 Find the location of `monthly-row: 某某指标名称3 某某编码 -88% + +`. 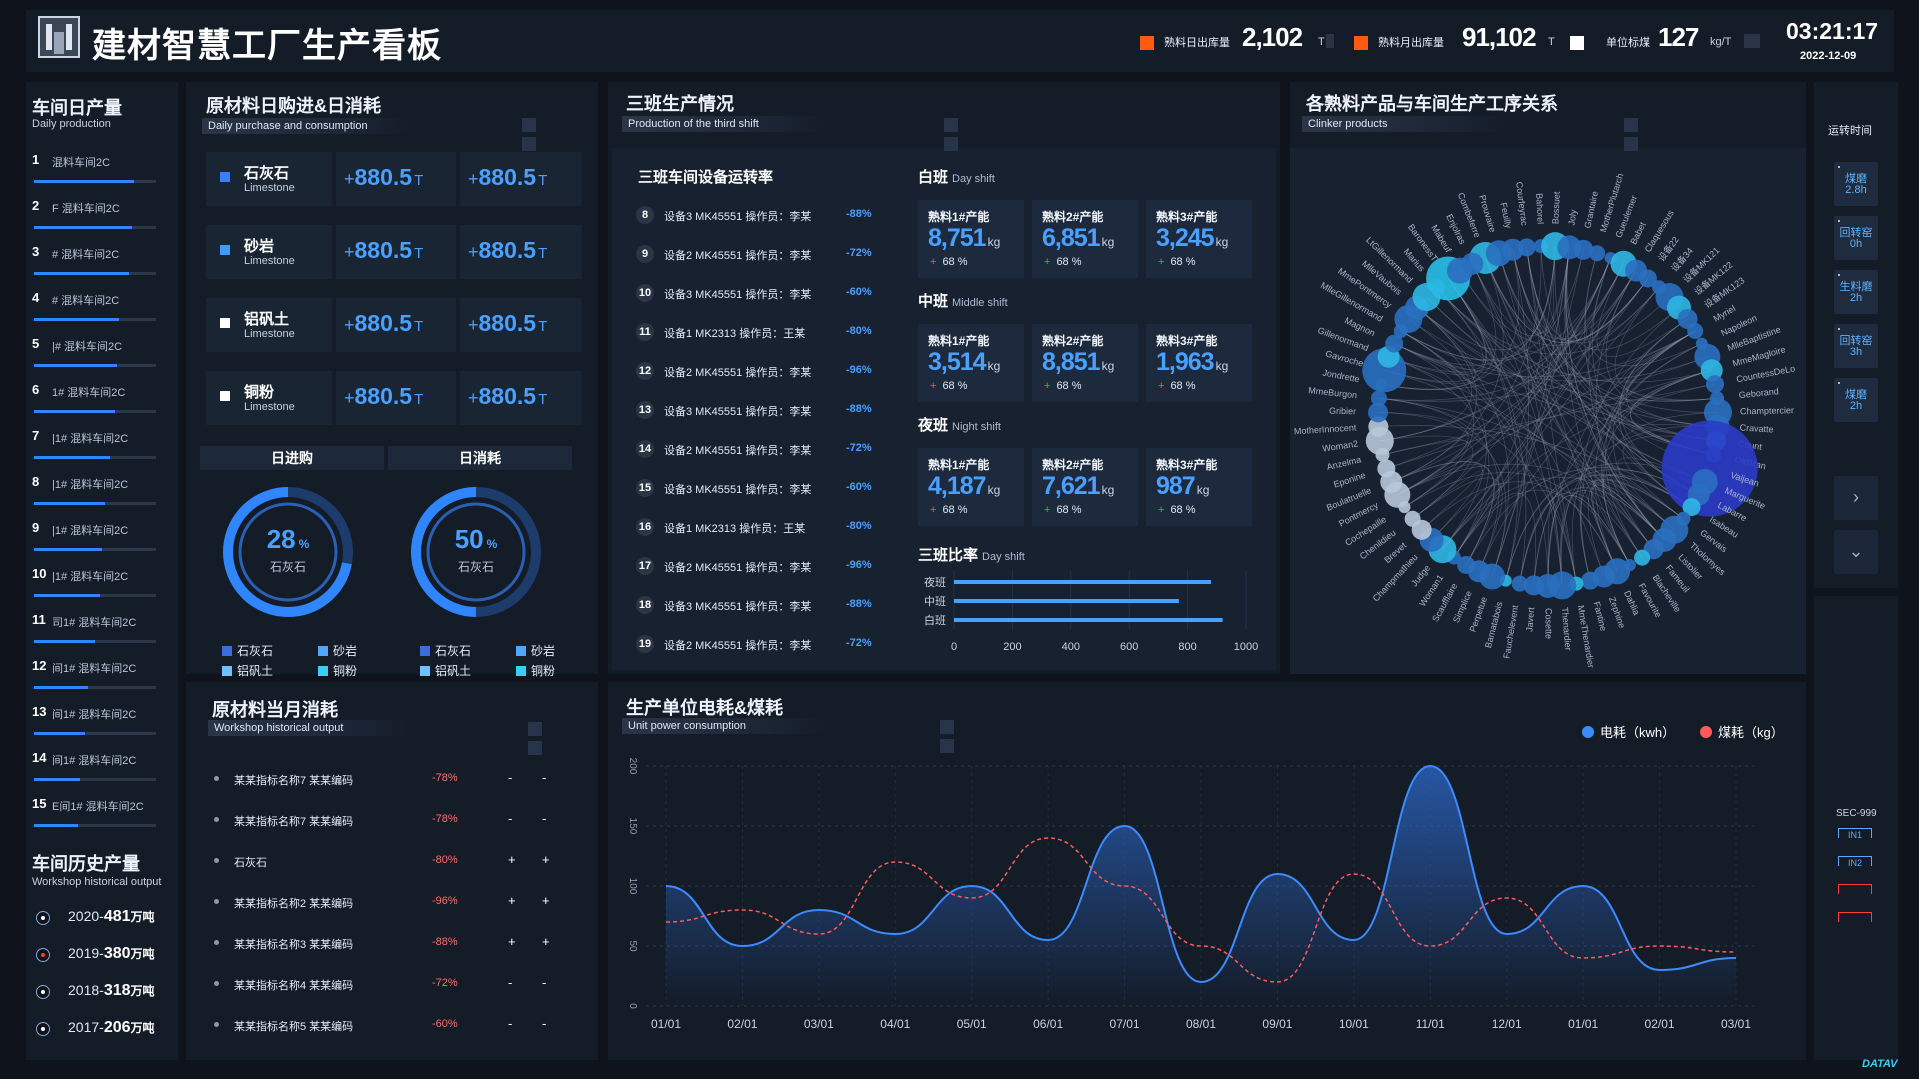

monthly-row: 某某指标名称3 某某编码 -88% + + is located at coordinates (389, 944).